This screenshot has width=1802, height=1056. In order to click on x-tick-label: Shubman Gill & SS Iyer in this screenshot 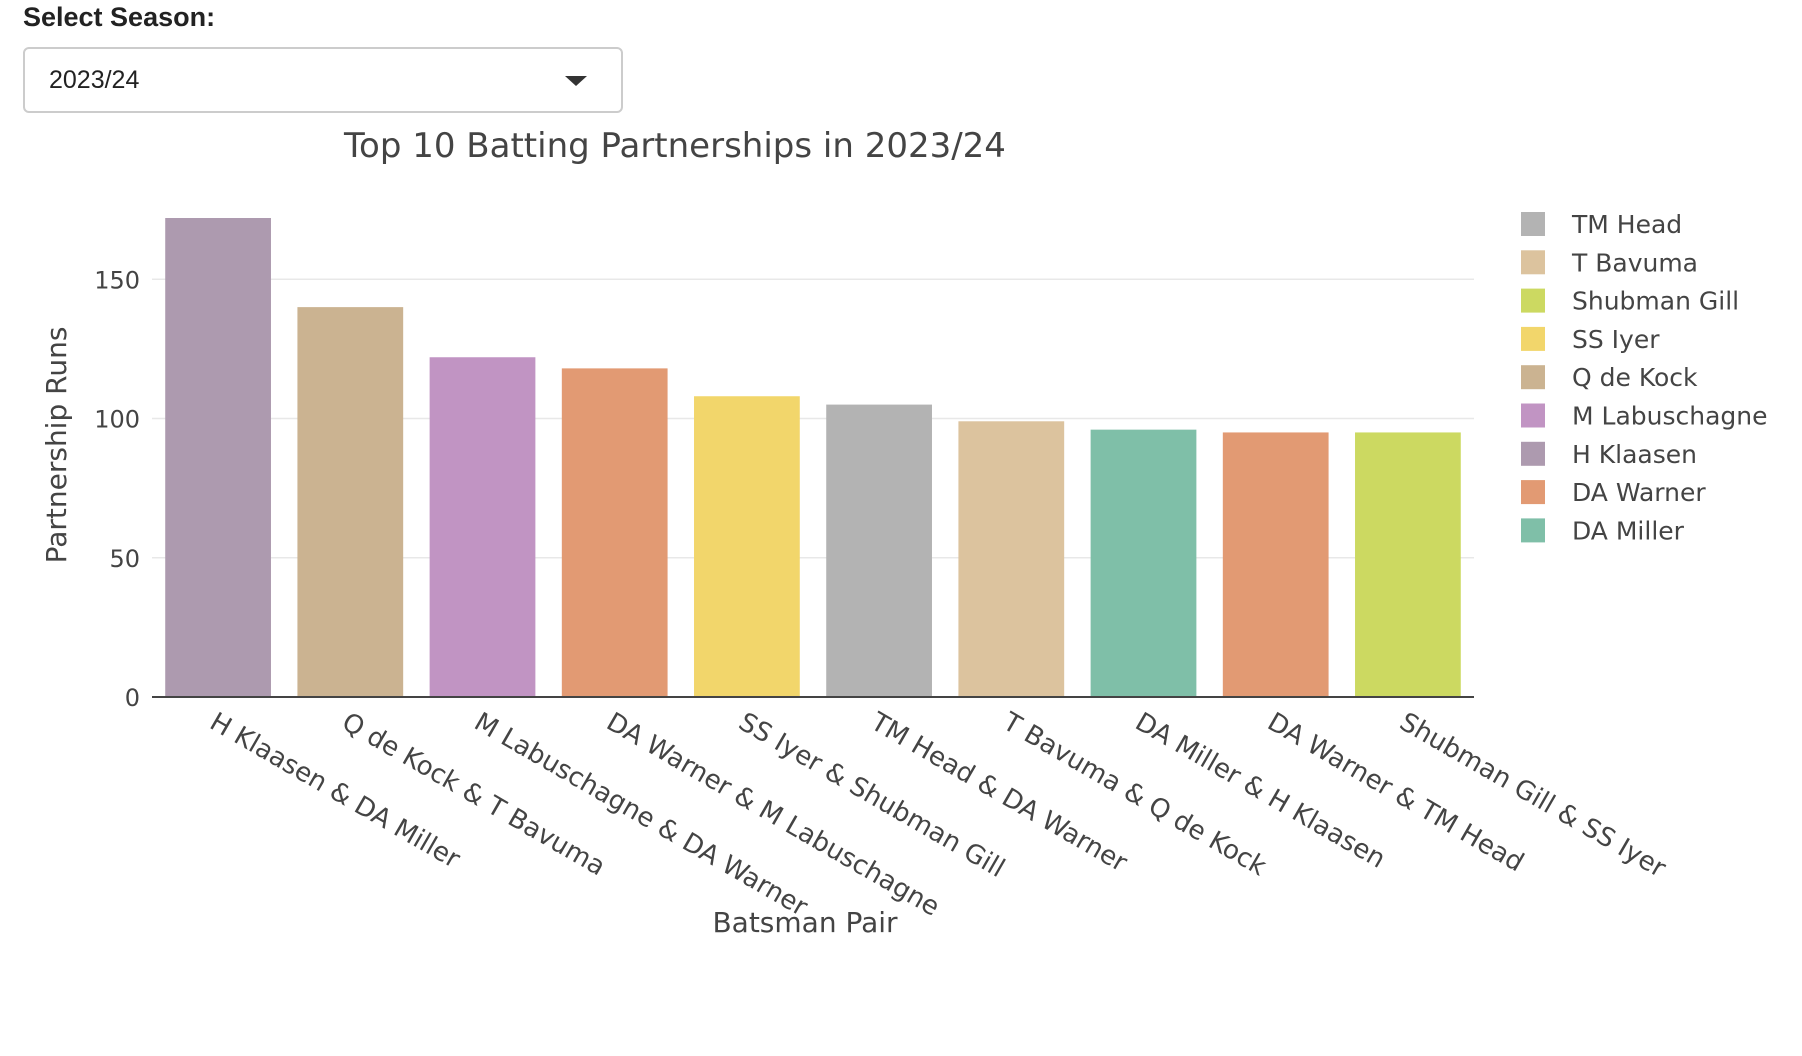, I will do `click(1532, 795)`.